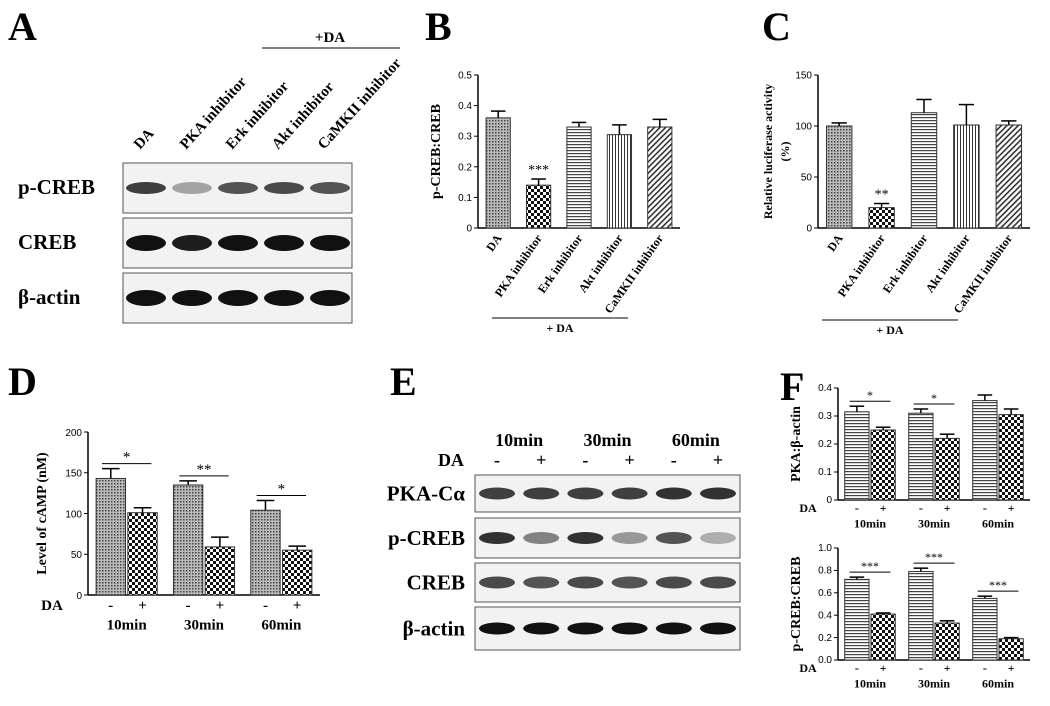 The width and height of the screenshot is (1050, 706). What do you see at coordinates (494, 242) in the screenshot?
I see `x-tick-label: DA` at bounding box center [494, 242].